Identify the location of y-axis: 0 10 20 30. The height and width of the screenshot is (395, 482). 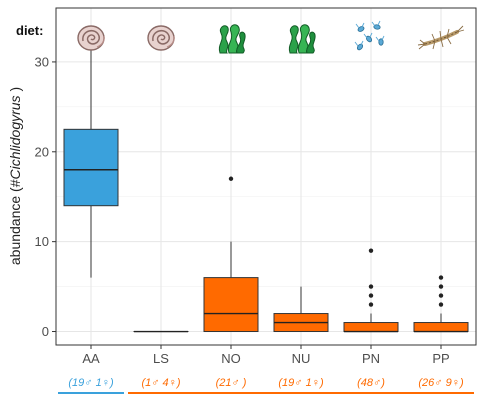
(45, 196).